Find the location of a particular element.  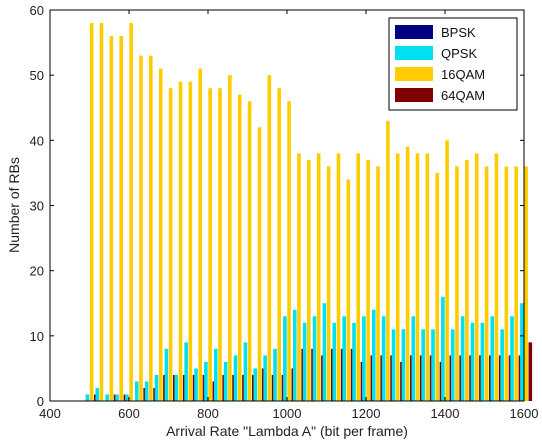

legend-swatch-qpsk is located at coordinates (414, 53).